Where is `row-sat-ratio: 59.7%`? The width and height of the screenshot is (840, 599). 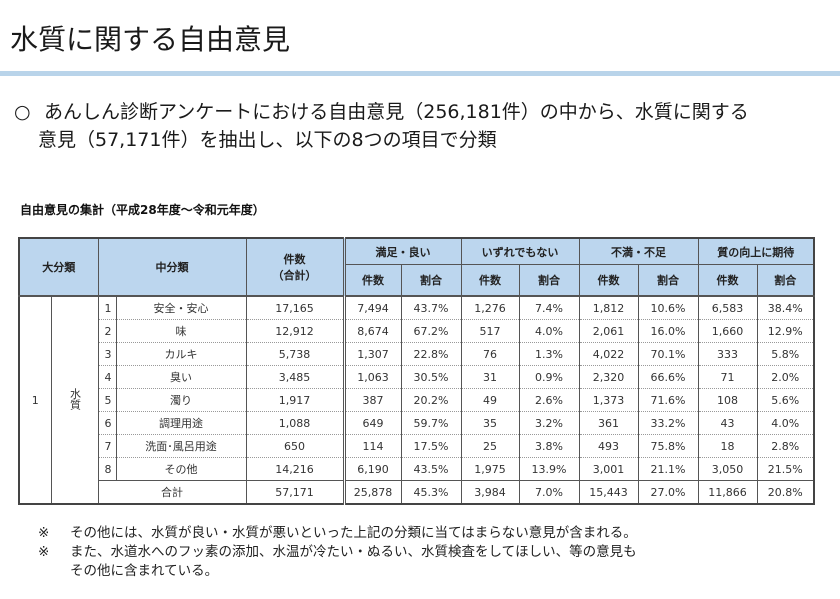
row-sat-ratio: 59.7% is located at coordinates (431, 423).